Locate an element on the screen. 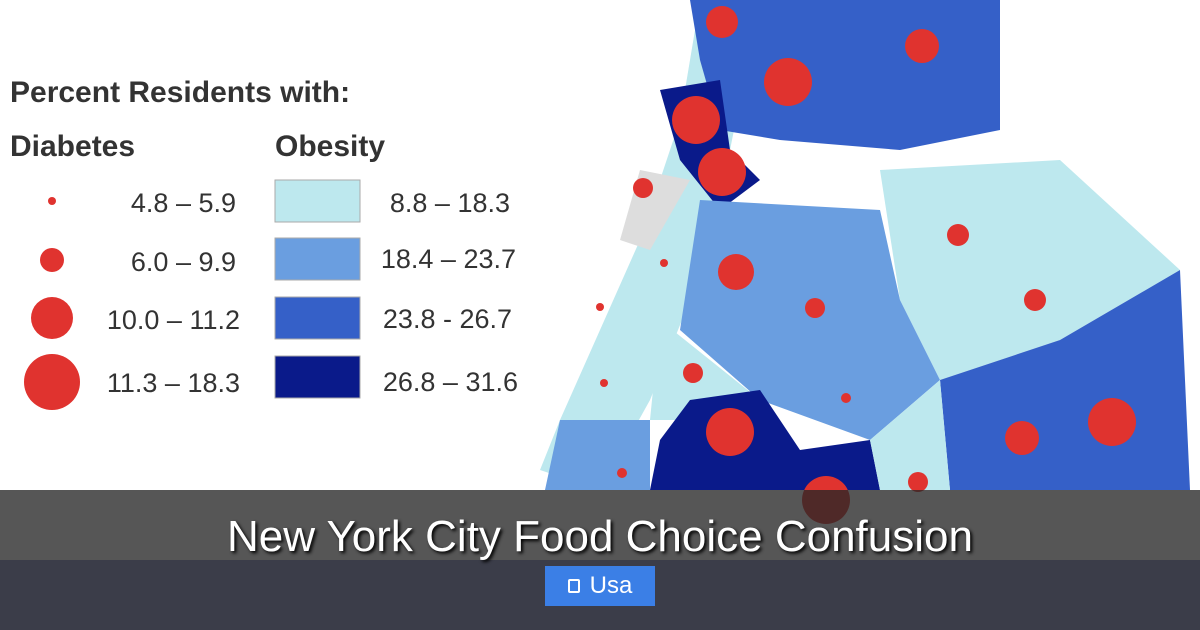 This screenshot has height=630, width=1200. legend-label: 4.8 – 5.9 is located at coordinates (183, 203).